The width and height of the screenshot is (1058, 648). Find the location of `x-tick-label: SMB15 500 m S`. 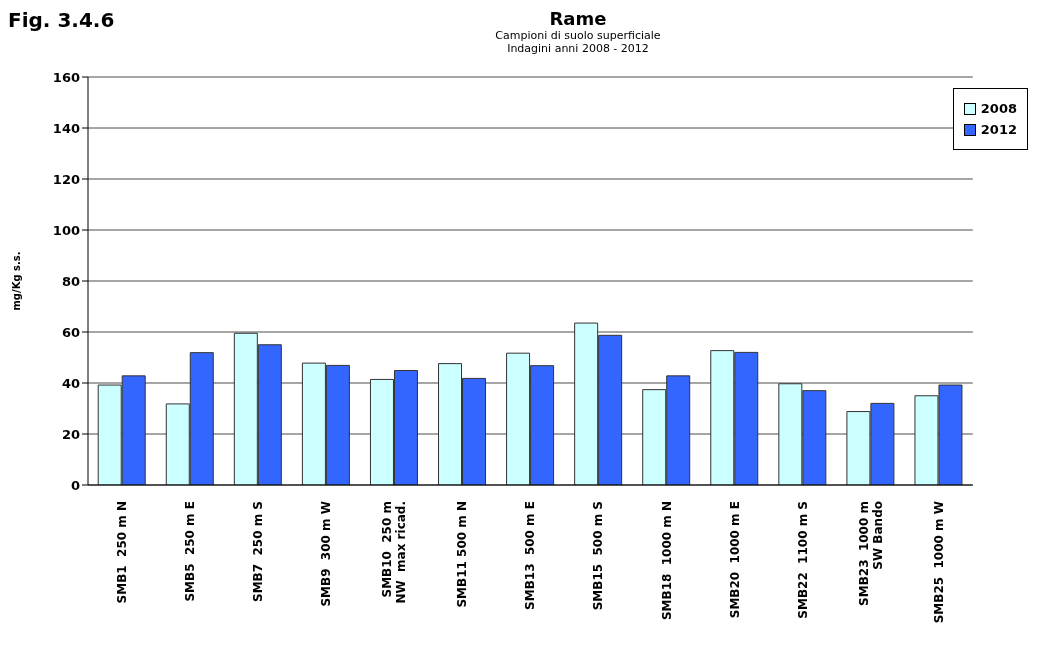

x-tick-label: SMB15 500 m S is located at coordinates (598, 556).